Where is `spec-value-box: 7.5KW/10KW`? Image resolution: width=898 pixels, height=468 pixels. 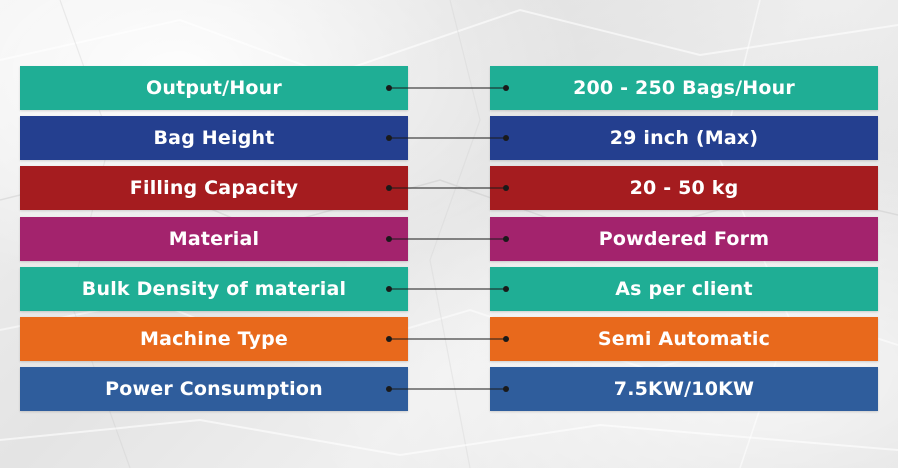 spec-value-box: 7.5KW/10KW is located at coordinates (684, 389).